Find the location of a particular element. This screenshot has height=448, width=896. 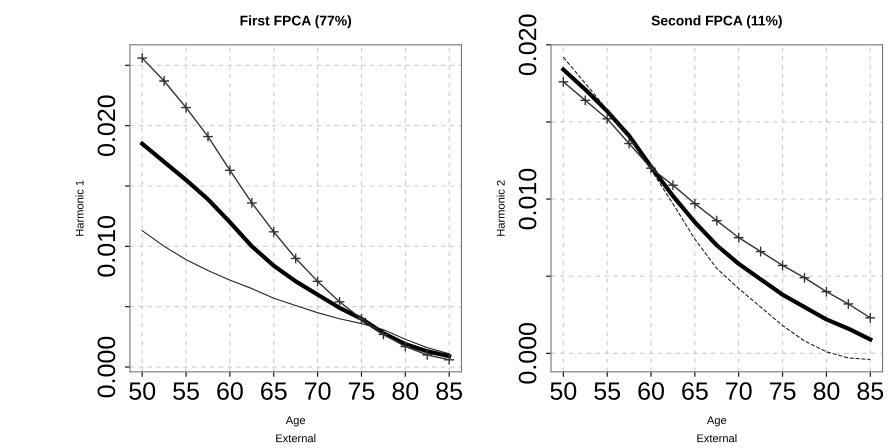

y-axis-title: Harmonic 1 is located at coordinates (79, 208).